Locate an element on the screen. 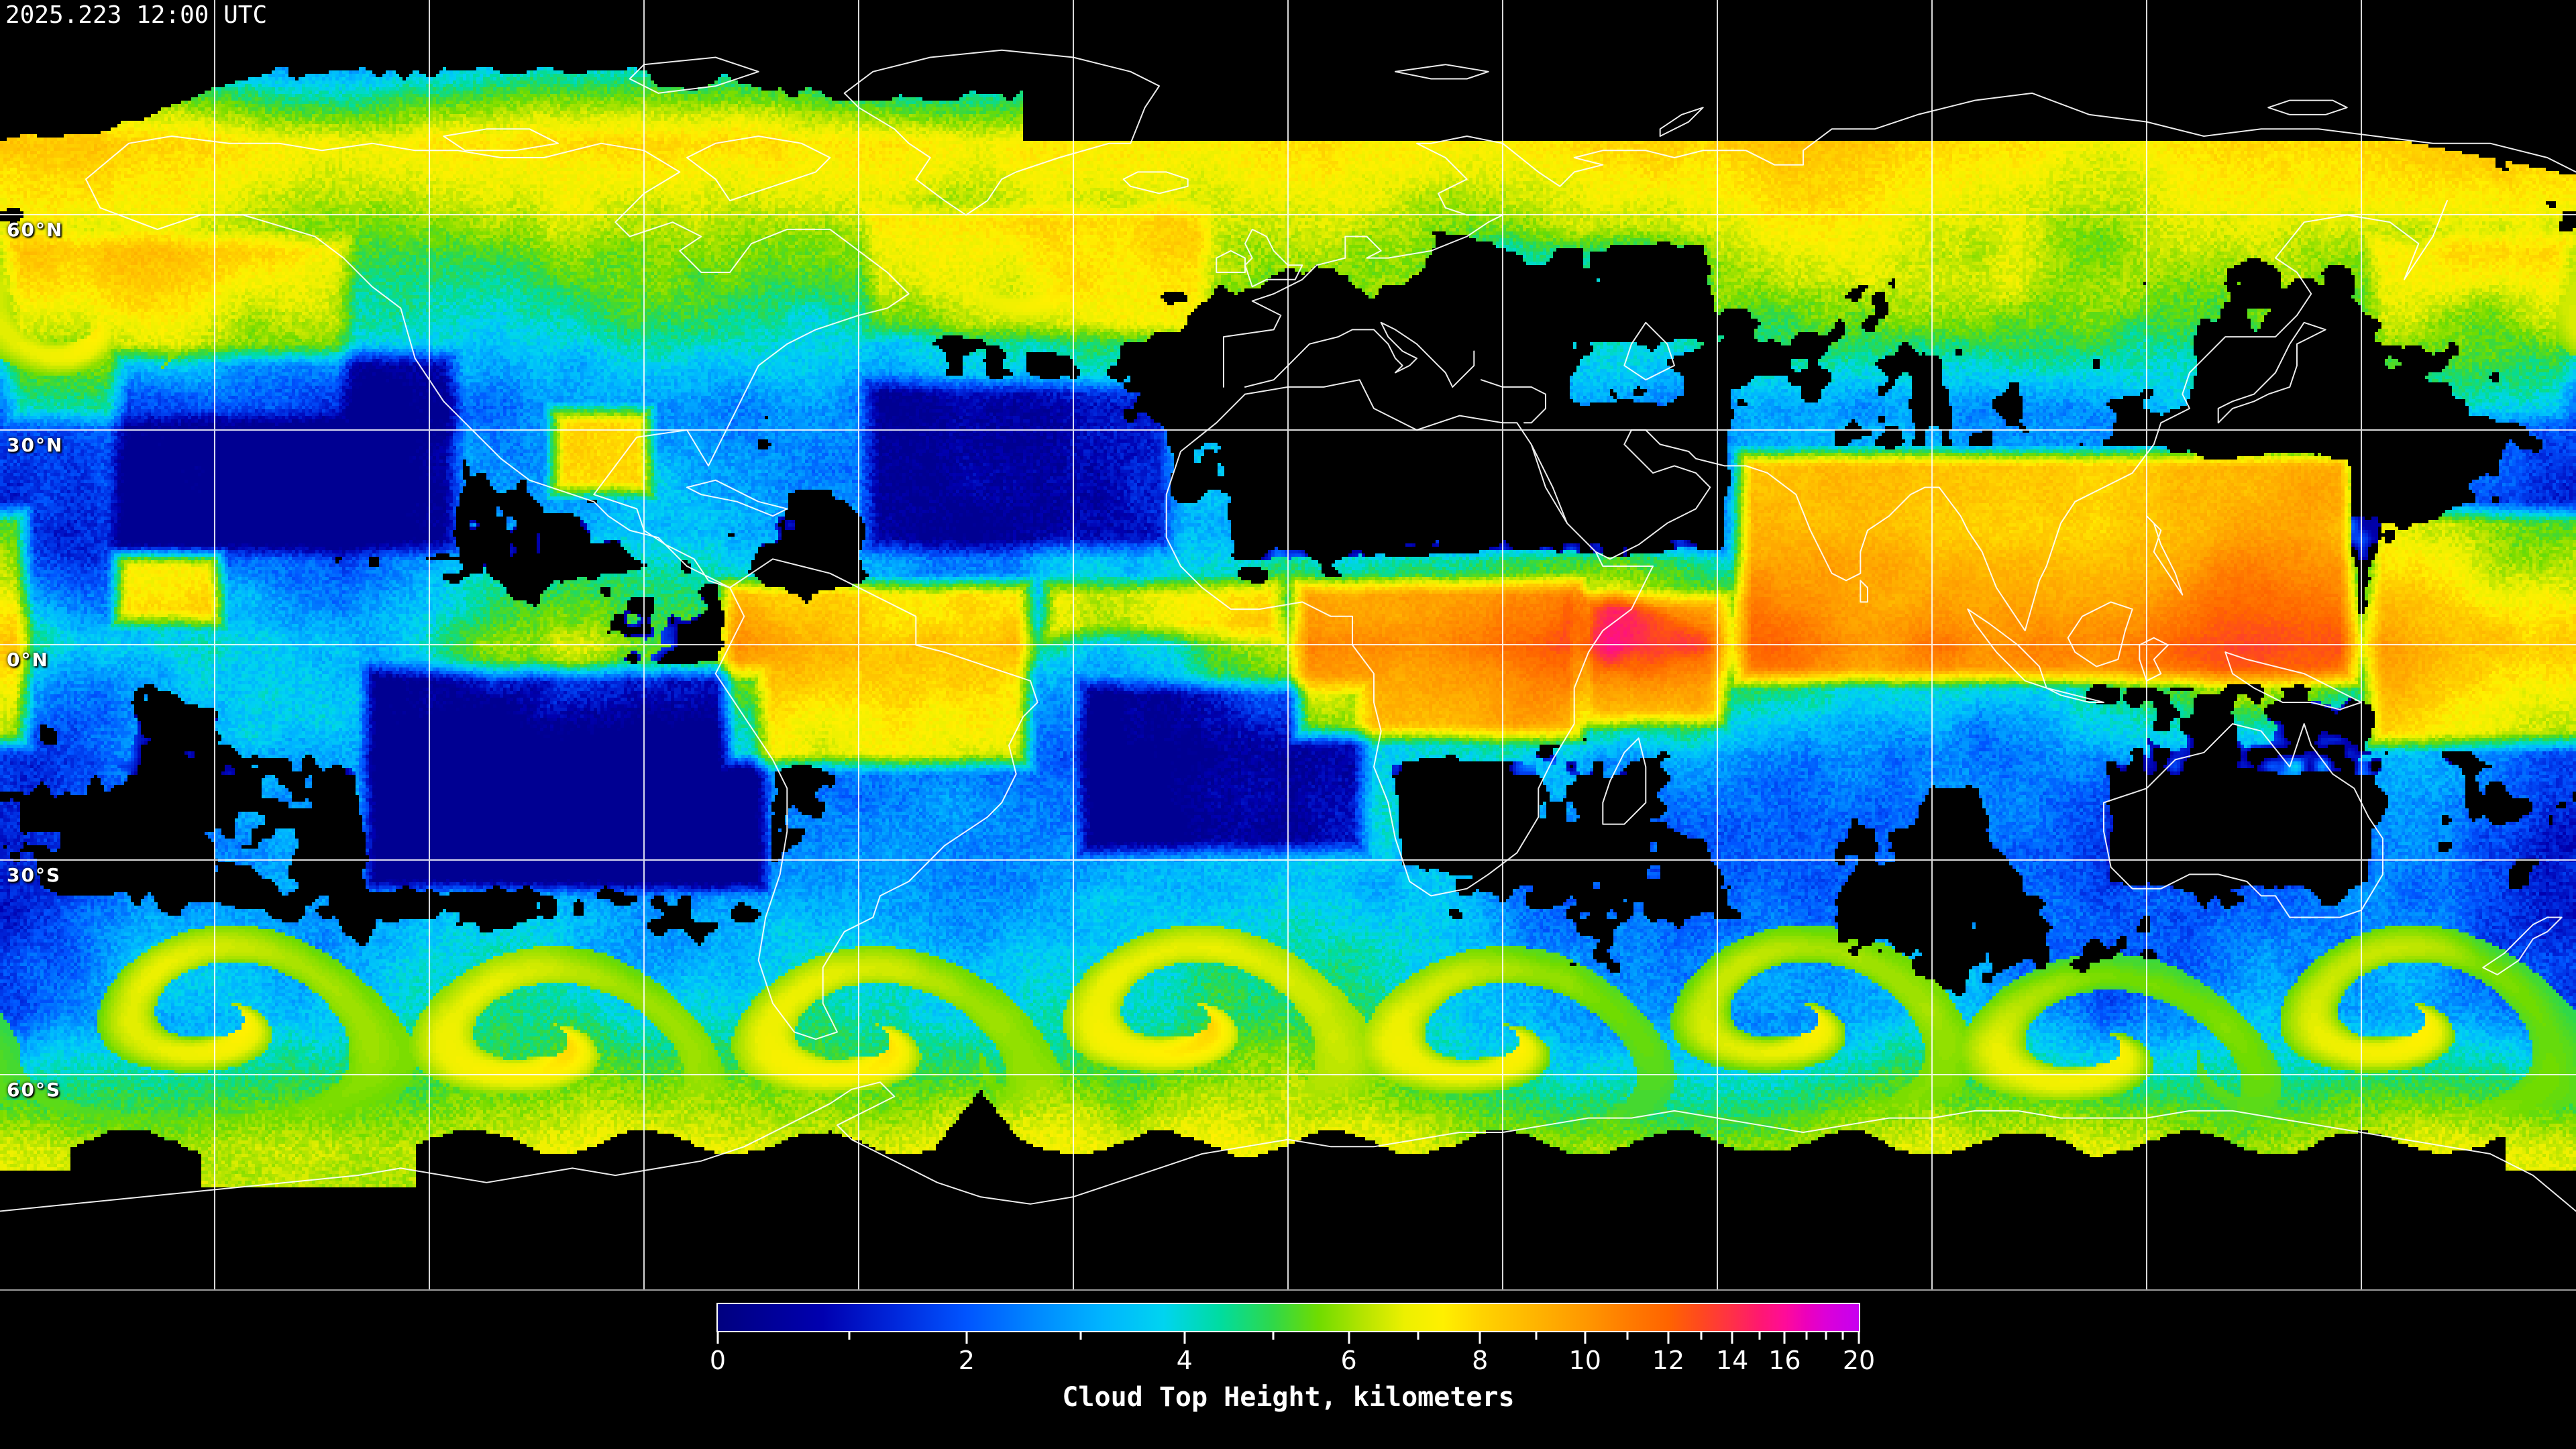 The image size is (2576, 1449). colorbar-tick-label-16: 16 is located at coordinates (1784, 1360).